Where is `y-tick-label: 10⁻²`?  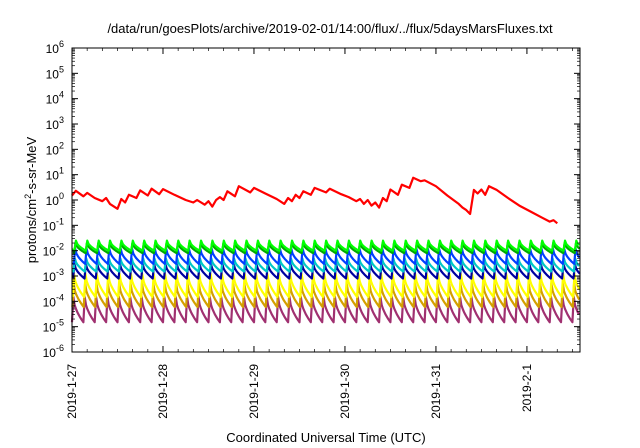 y-tick-label: 10⁻² is located at coordinates (53, 250).